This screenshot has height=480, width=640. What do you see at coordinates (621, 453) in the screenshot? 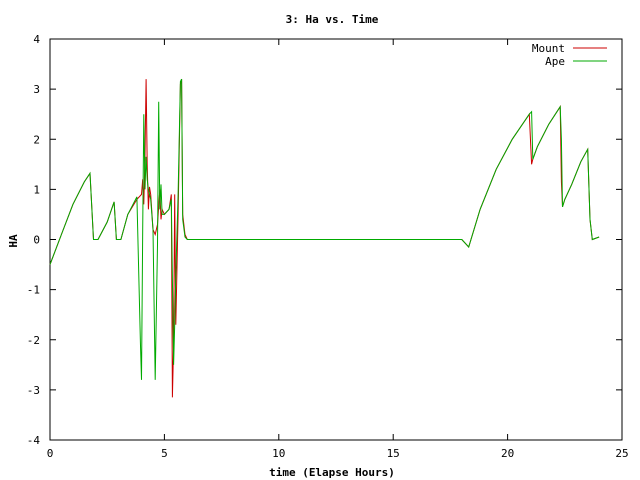
I see `x-tick-label: 25` at bounding box center [621, 453].